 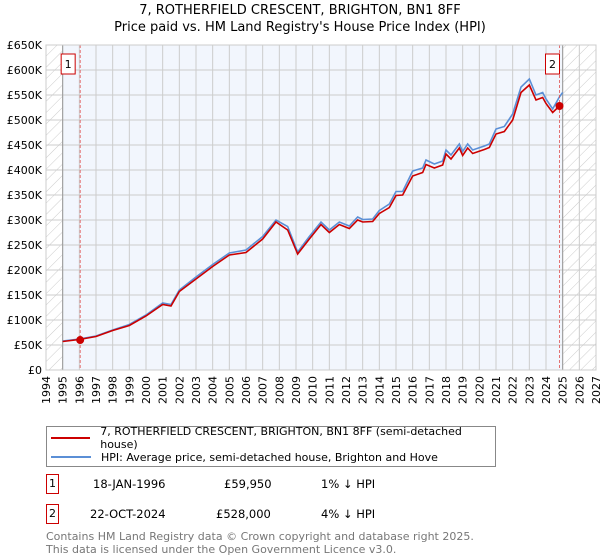 What do you see at coordinates (25, 170) in the screenshot?
I see `y-tick-label: £400K` at bounding box center [25, 170].